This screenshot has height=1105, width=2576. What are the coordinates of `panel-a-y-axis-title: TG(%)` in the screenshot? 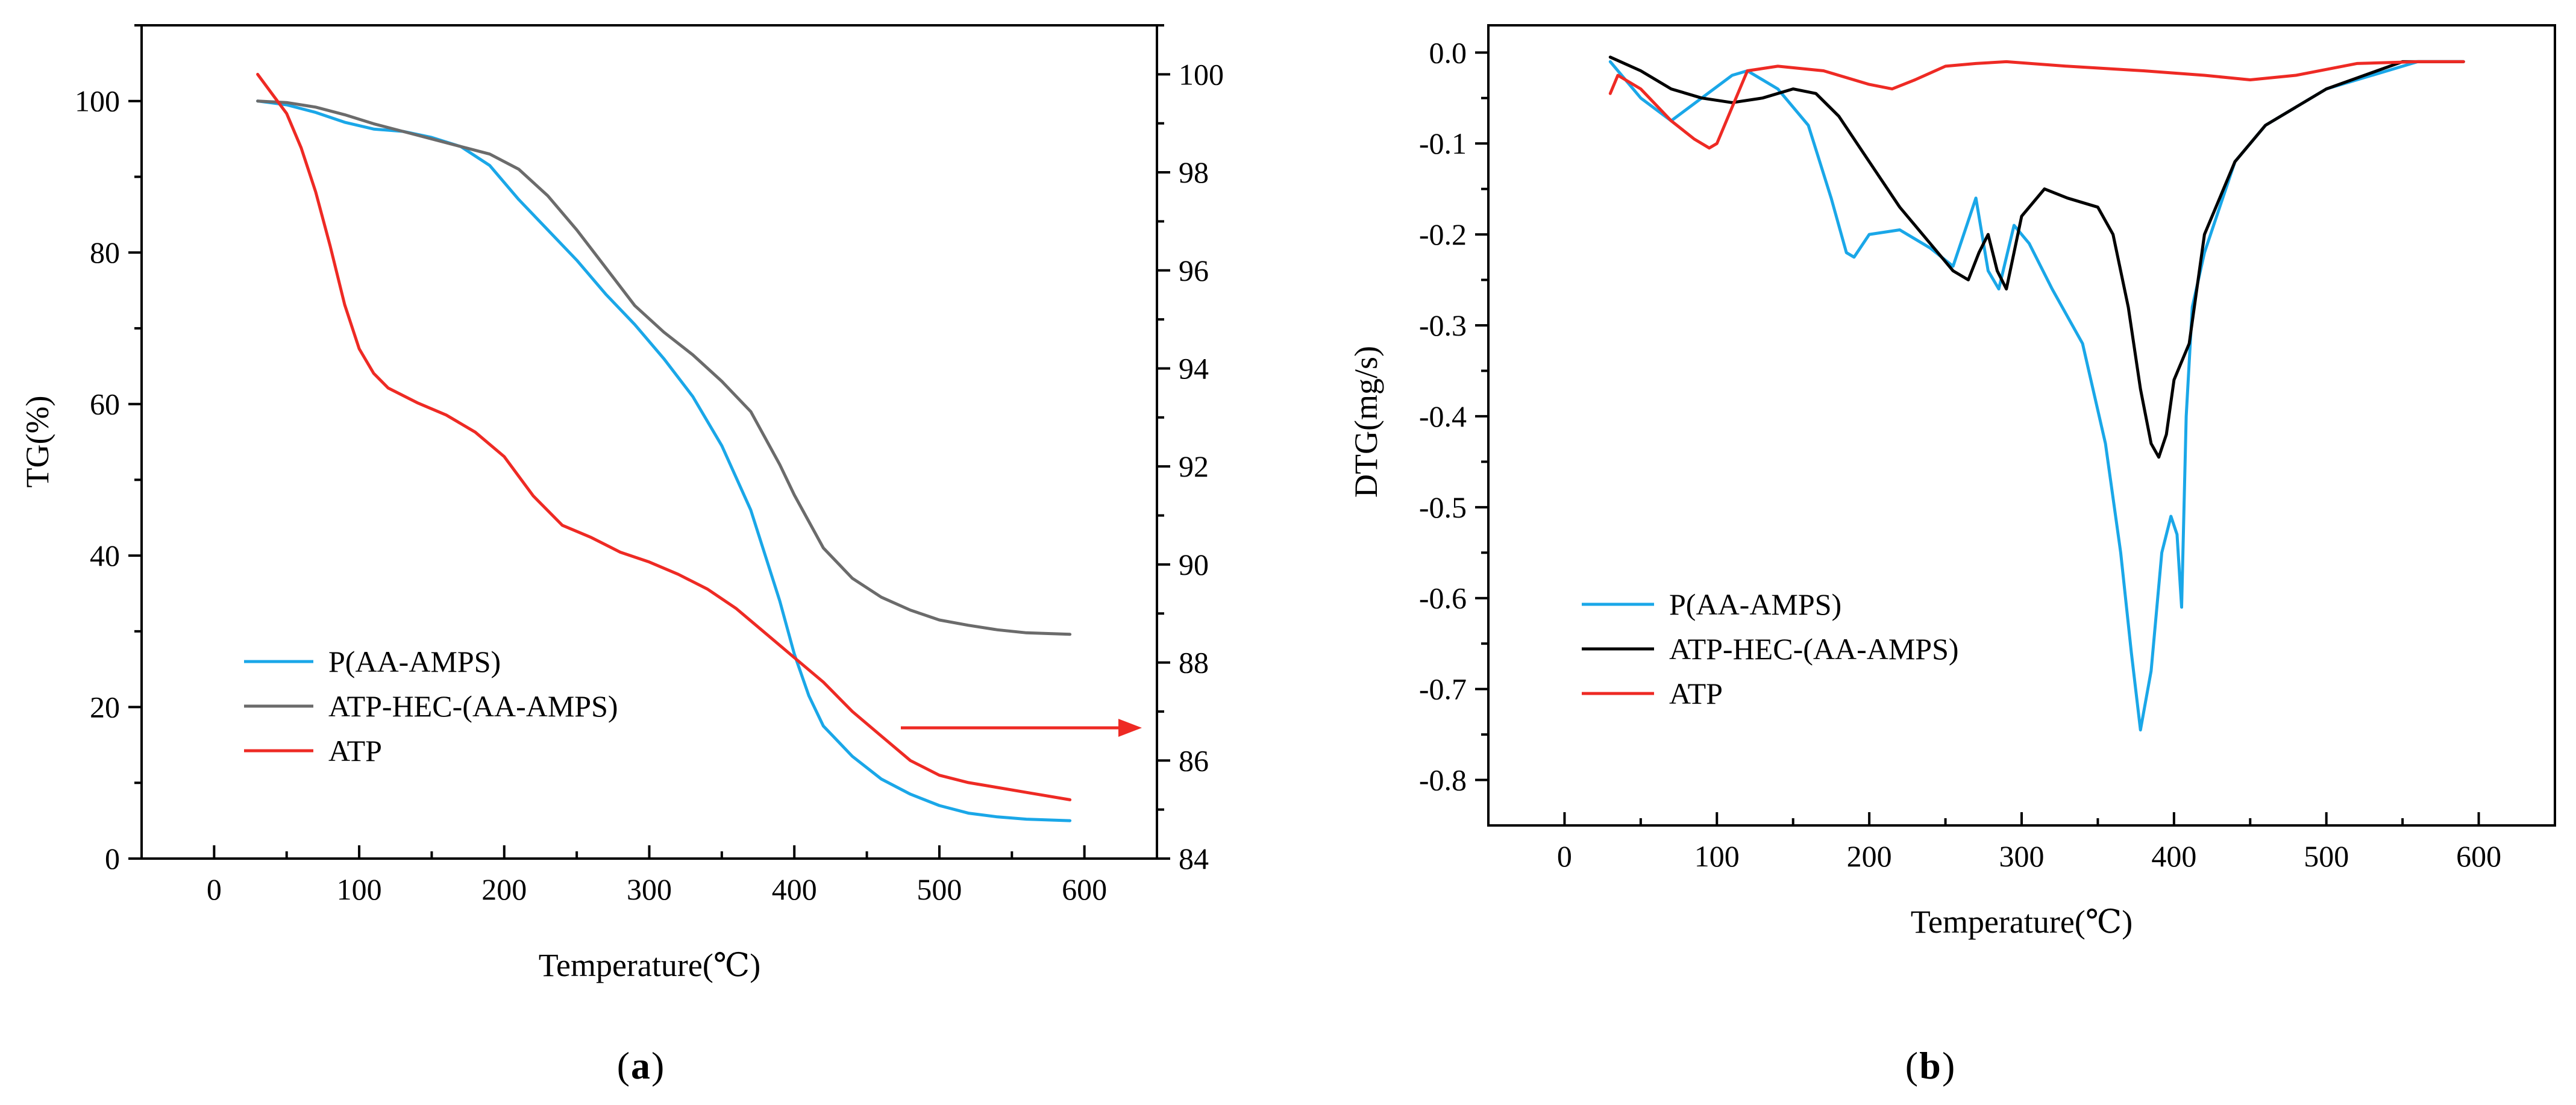 It's located at (37, 442).